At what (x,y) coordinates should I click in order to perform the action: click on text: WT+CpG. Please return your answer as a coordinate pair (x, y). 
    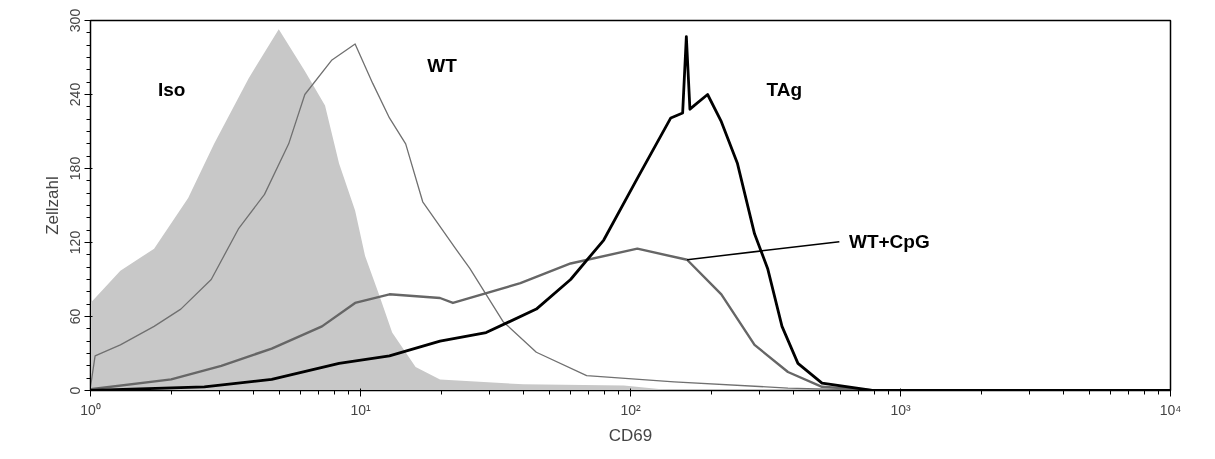
    Looking at the image, I should click on (889, 242).